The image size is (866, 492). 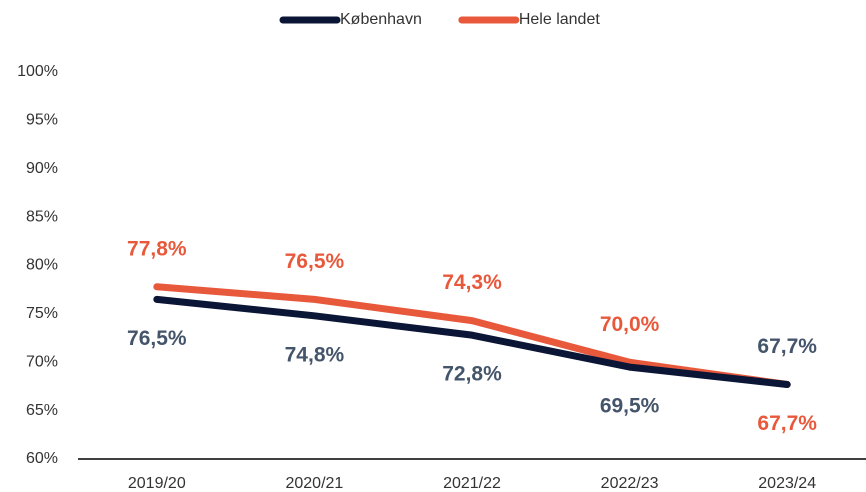 I want to click on y-tick-label: 90%, so click(x=42, y=168).